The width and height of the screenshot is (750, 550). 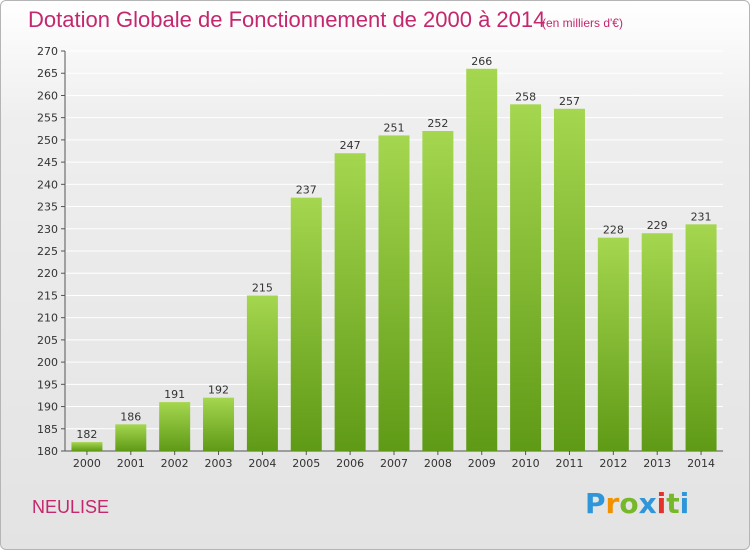 I want to click on bar-value-label: 251, so click(x=394, y=127).